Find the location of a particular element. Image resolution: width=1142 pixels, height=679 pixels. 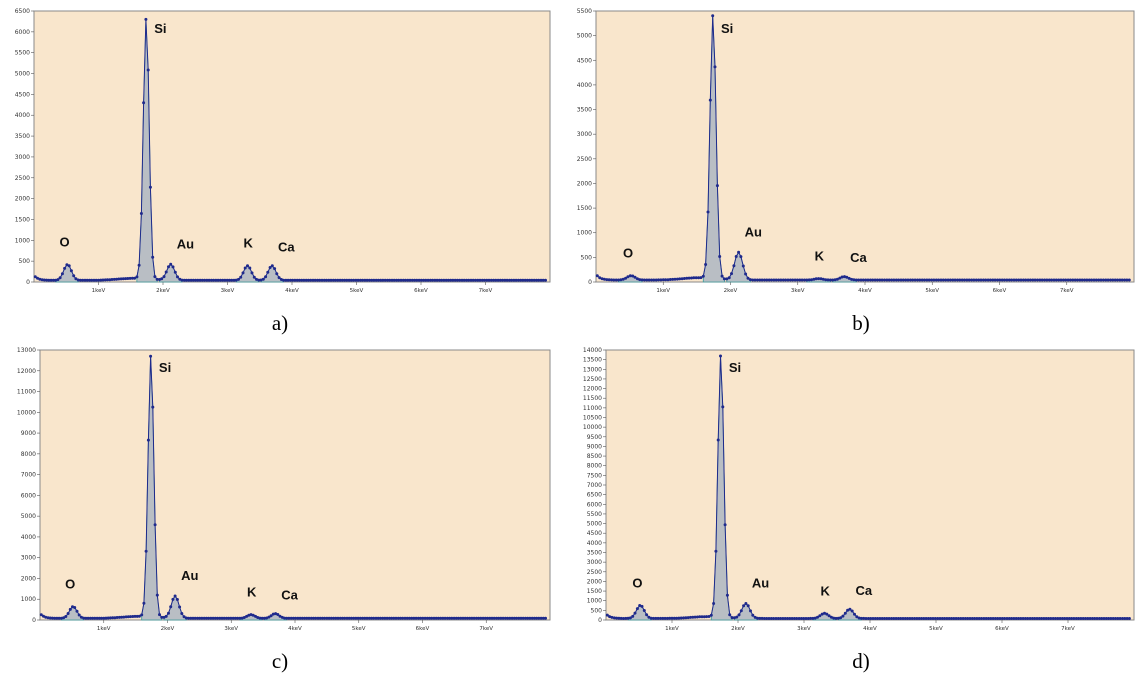

y-tick-label: 500 is located at coordinates (597, 610).